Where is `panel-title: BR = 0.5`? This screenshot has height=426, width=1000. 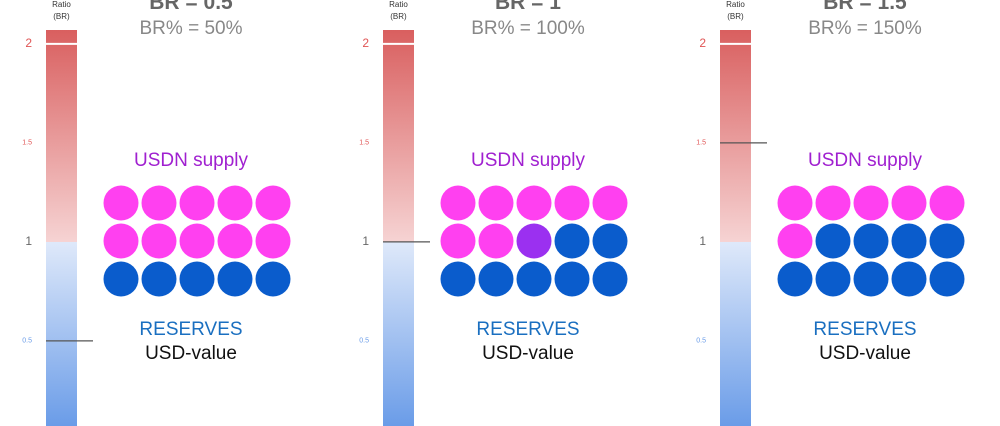
panel-title: BR = 0.5 is located at coordinates (191, 7).